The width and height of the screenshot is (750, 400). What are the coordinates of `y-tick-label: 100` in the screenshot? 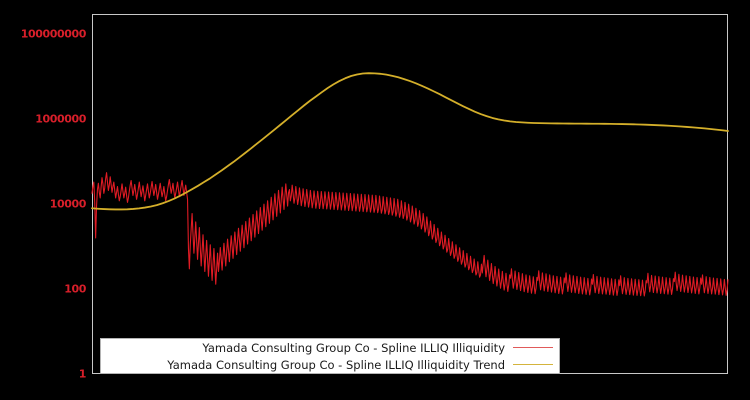 It's located at (75, 289).